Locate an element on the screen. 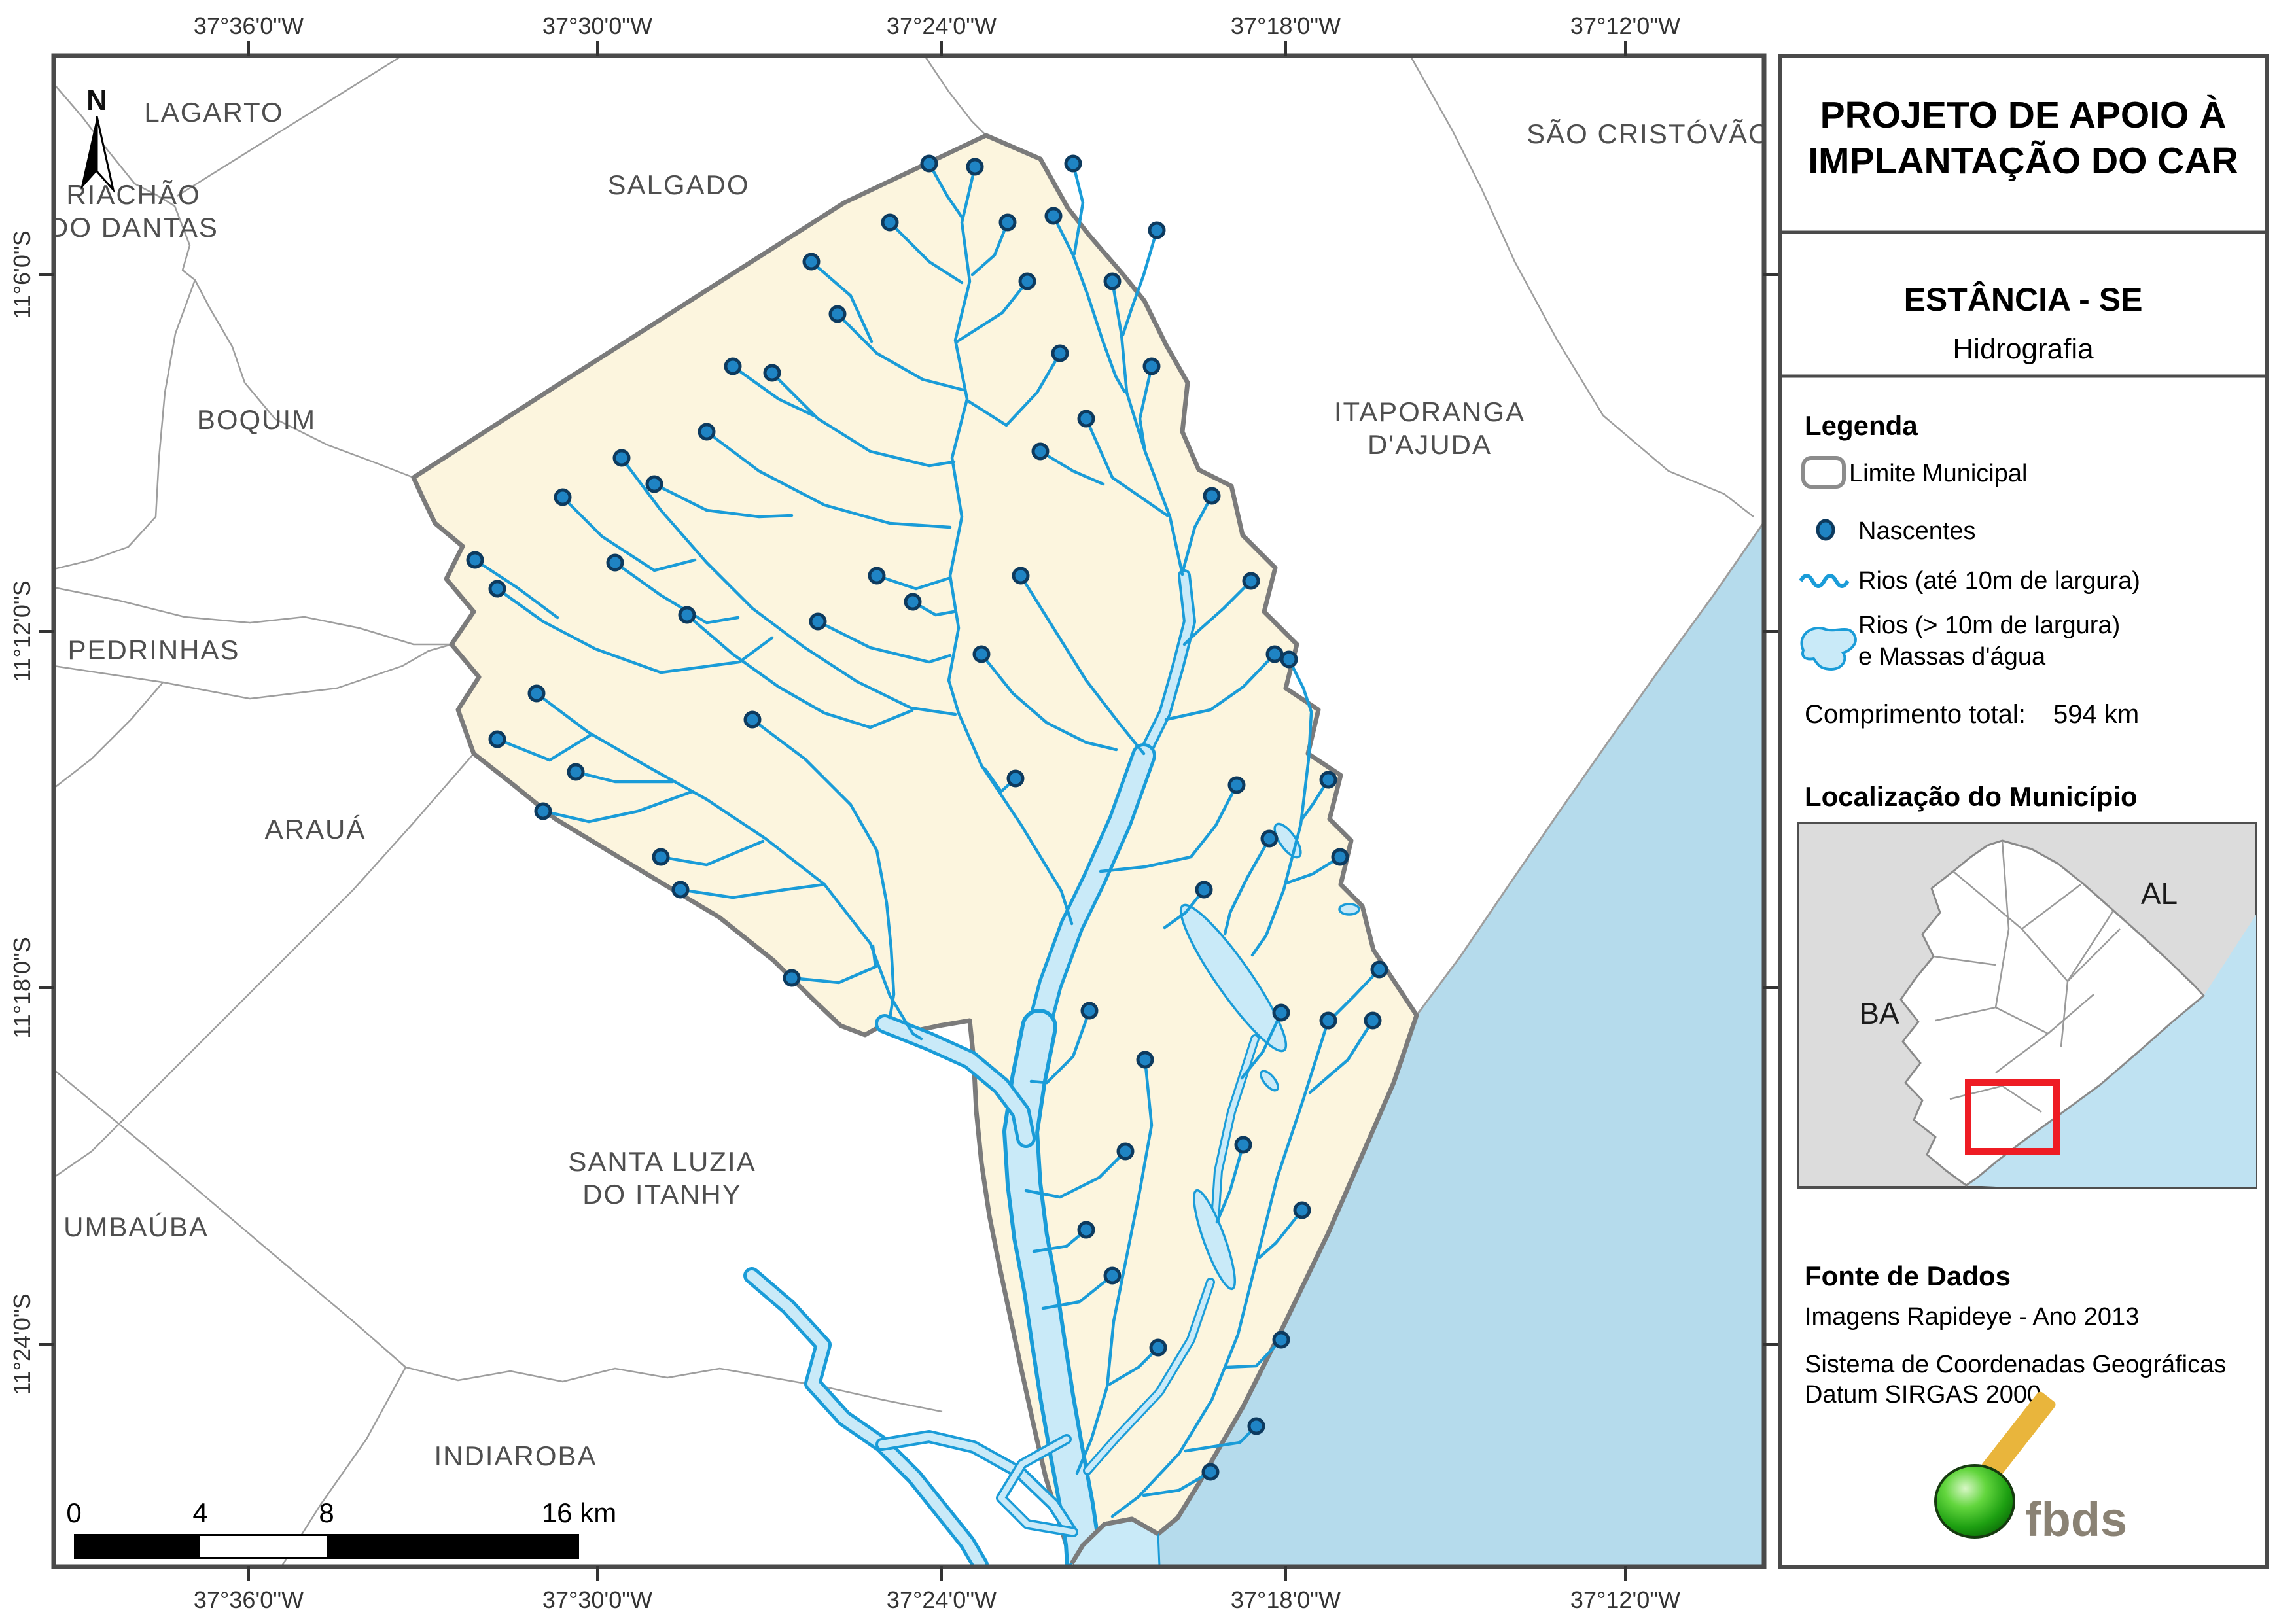 The width and height of the screenshot is (2296, 1623). scale-bar-tick-label: 4 is located at coordinates (200, 1512).